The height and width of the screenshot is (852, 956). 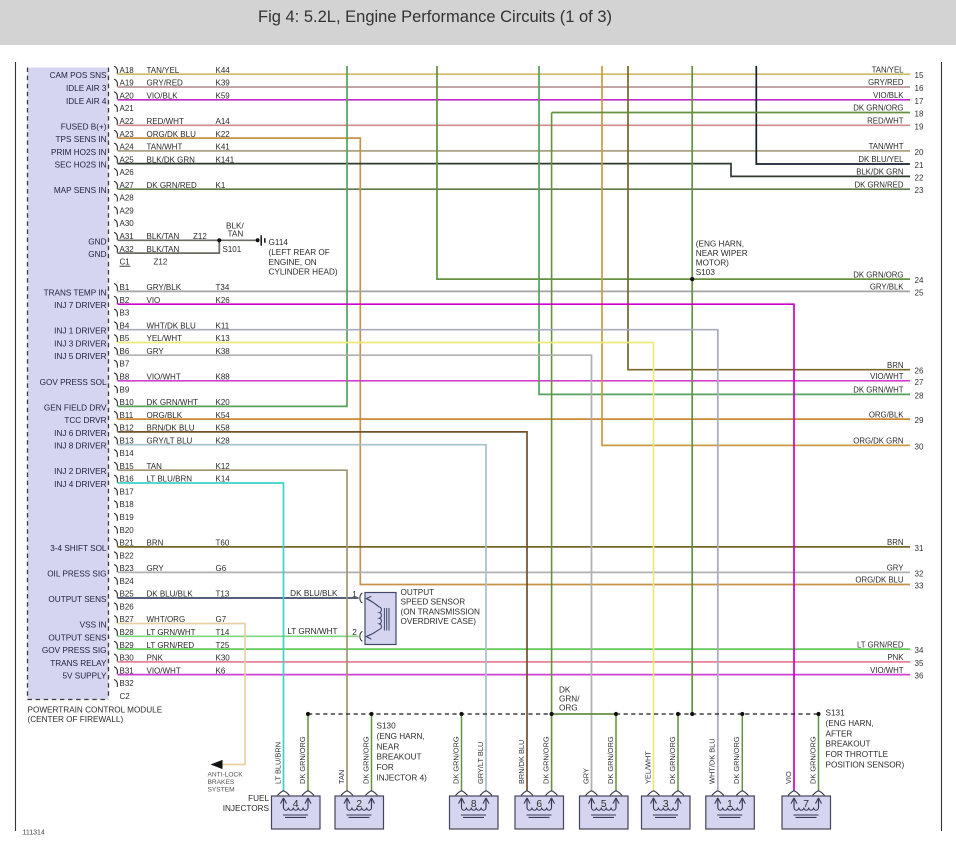 What do you see at coordinates (127, 632) in the screenshot?
I see `svg-text: B28` at bounding box center [127, 632].